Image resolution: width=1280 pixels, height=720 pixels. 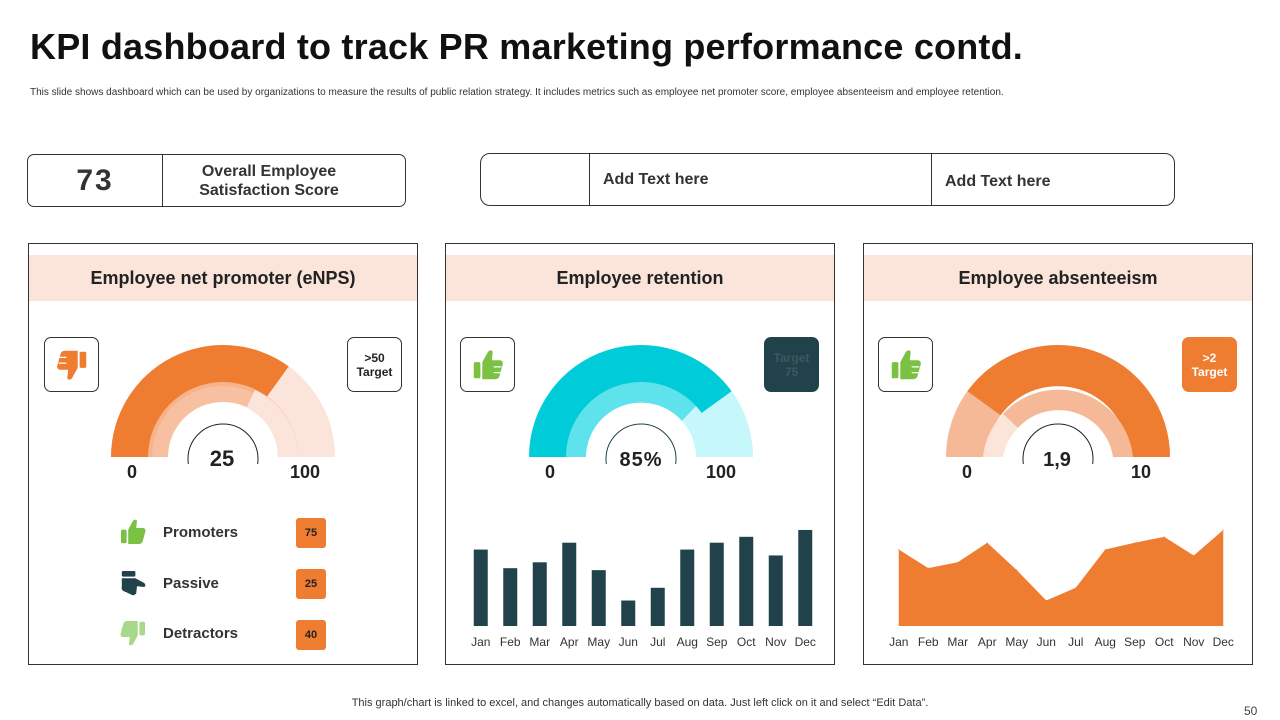 I want to click on x-tick-label: Nov, so click(x=775, y=642).